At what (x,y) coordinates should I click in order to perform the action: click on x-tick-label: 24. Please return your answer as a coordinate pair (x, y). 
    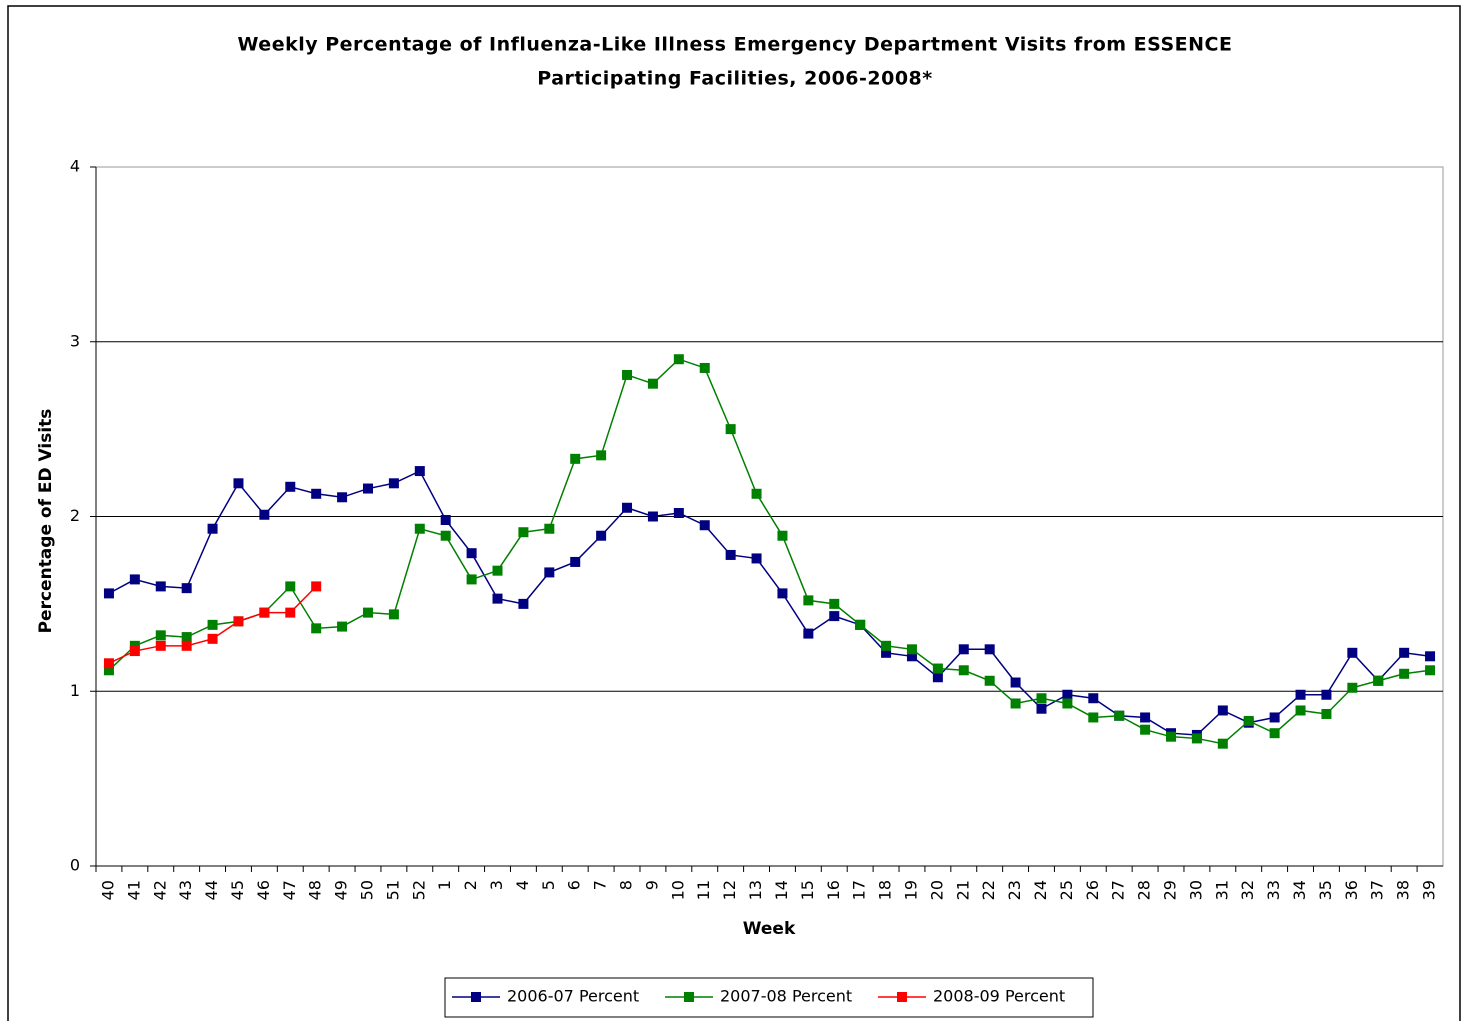
    Looking at the image, I should click on (1040, 890).